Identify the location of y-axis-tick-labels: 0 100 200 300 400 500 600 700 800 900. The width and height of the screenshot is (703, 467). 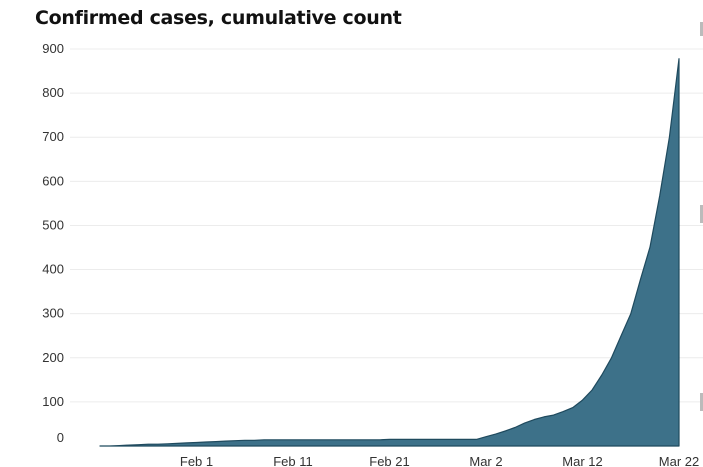
(53, 243).